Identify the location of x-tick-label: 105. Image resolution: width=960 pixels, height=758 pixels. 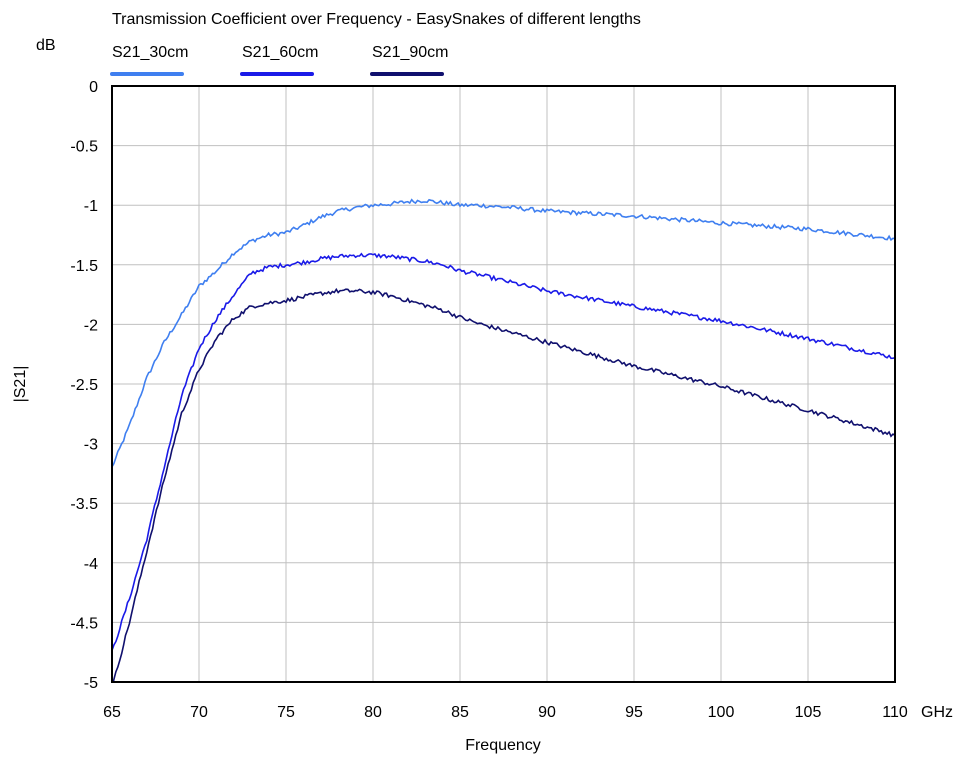
(808, 712).